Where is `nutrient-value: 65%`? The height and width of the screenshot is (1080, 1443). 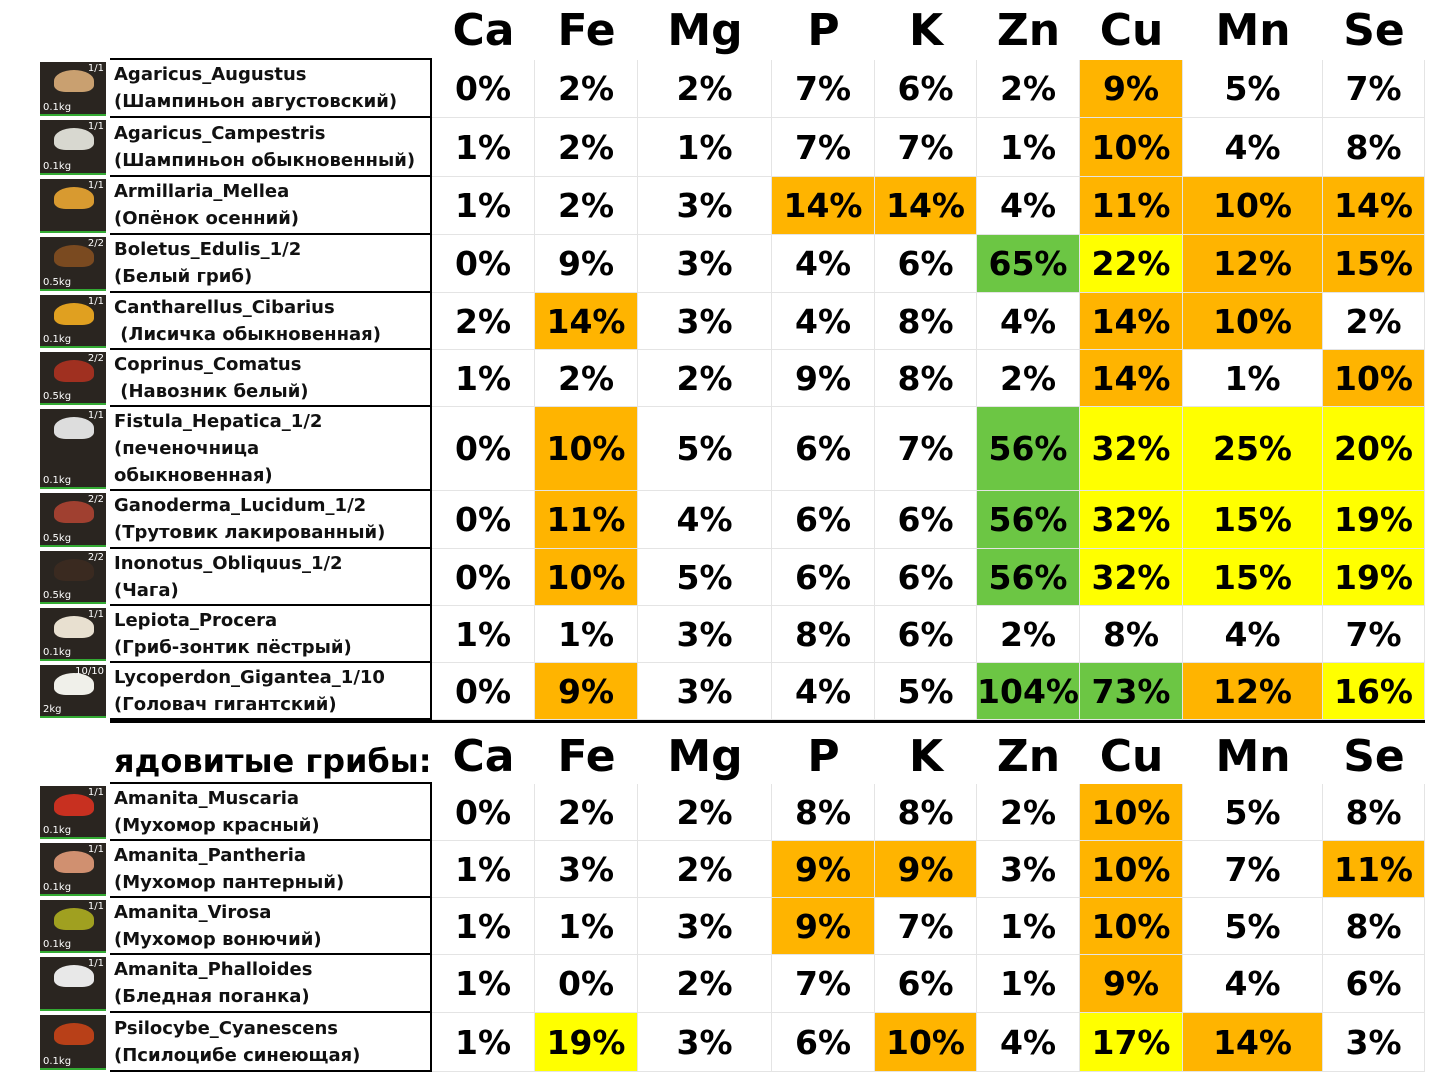 nutrient-value: 65% is located at coordinates (1028, 264).